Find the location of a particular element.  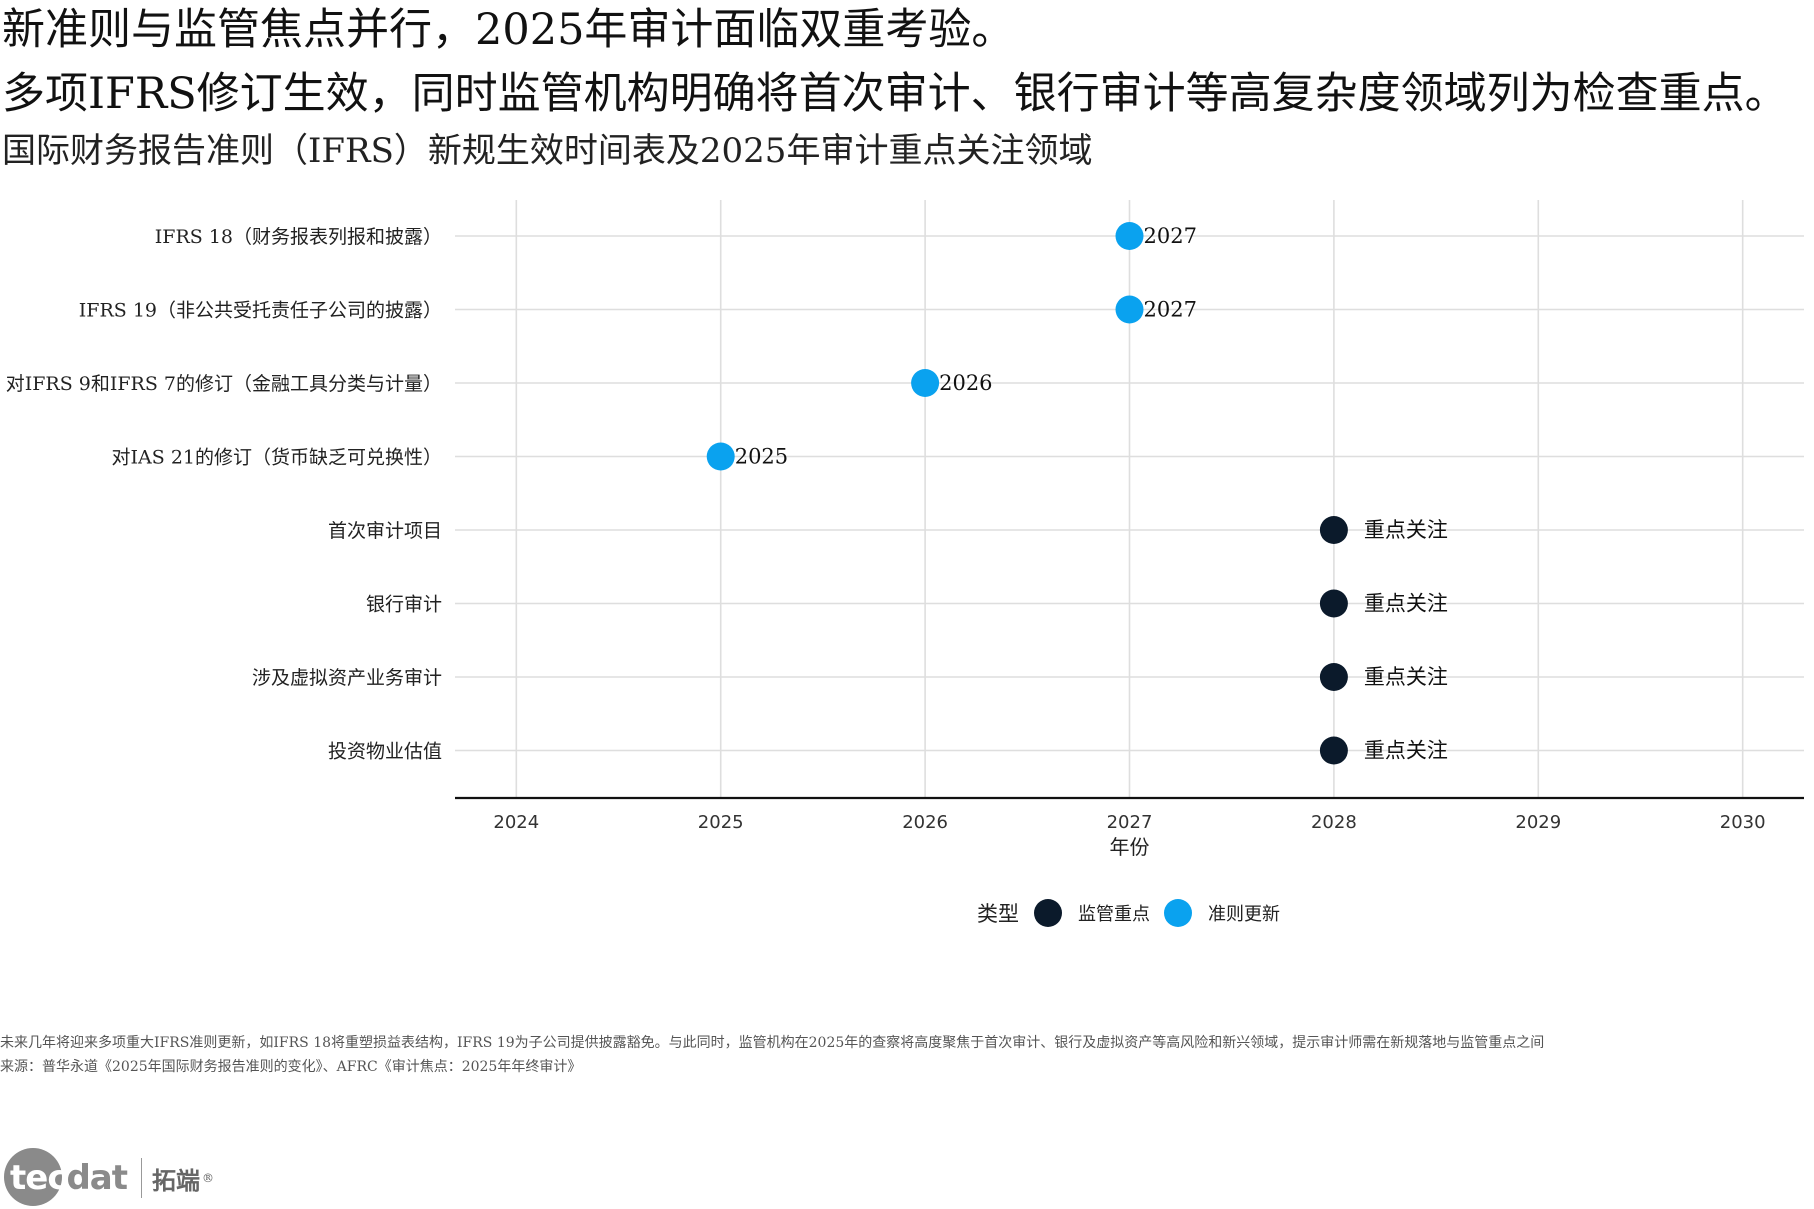

brand-logo: tec dat 拓端 ® is located at coordinates (109, 1178).